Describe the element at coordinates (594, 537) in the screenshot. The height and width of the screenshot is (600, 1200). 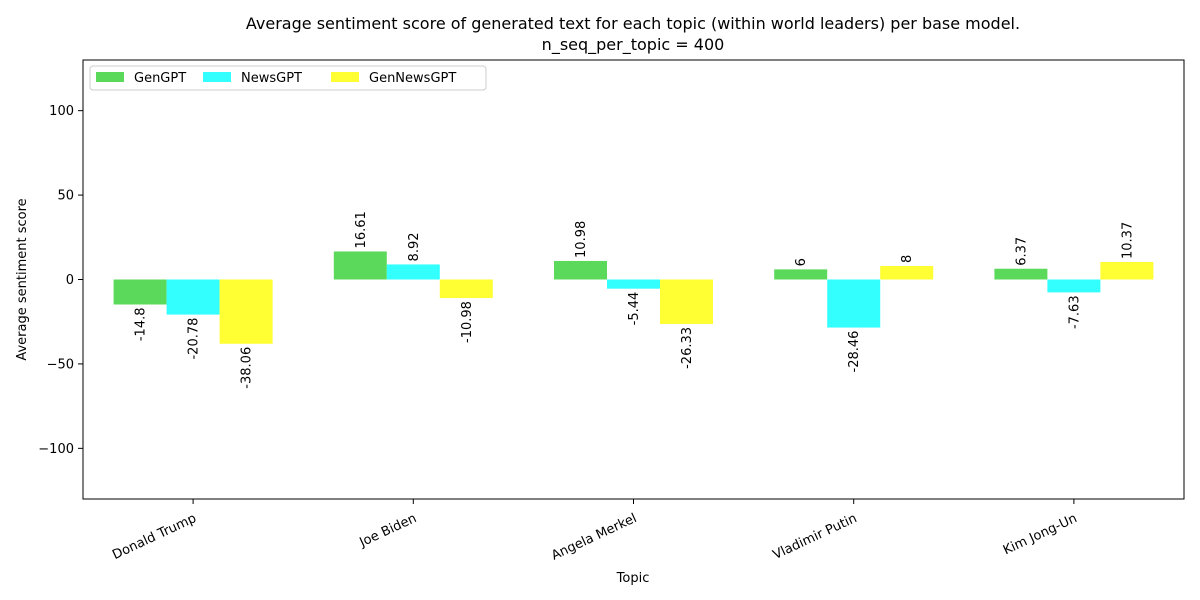
I see `x-tick-label: Angela Merkel` at that location.